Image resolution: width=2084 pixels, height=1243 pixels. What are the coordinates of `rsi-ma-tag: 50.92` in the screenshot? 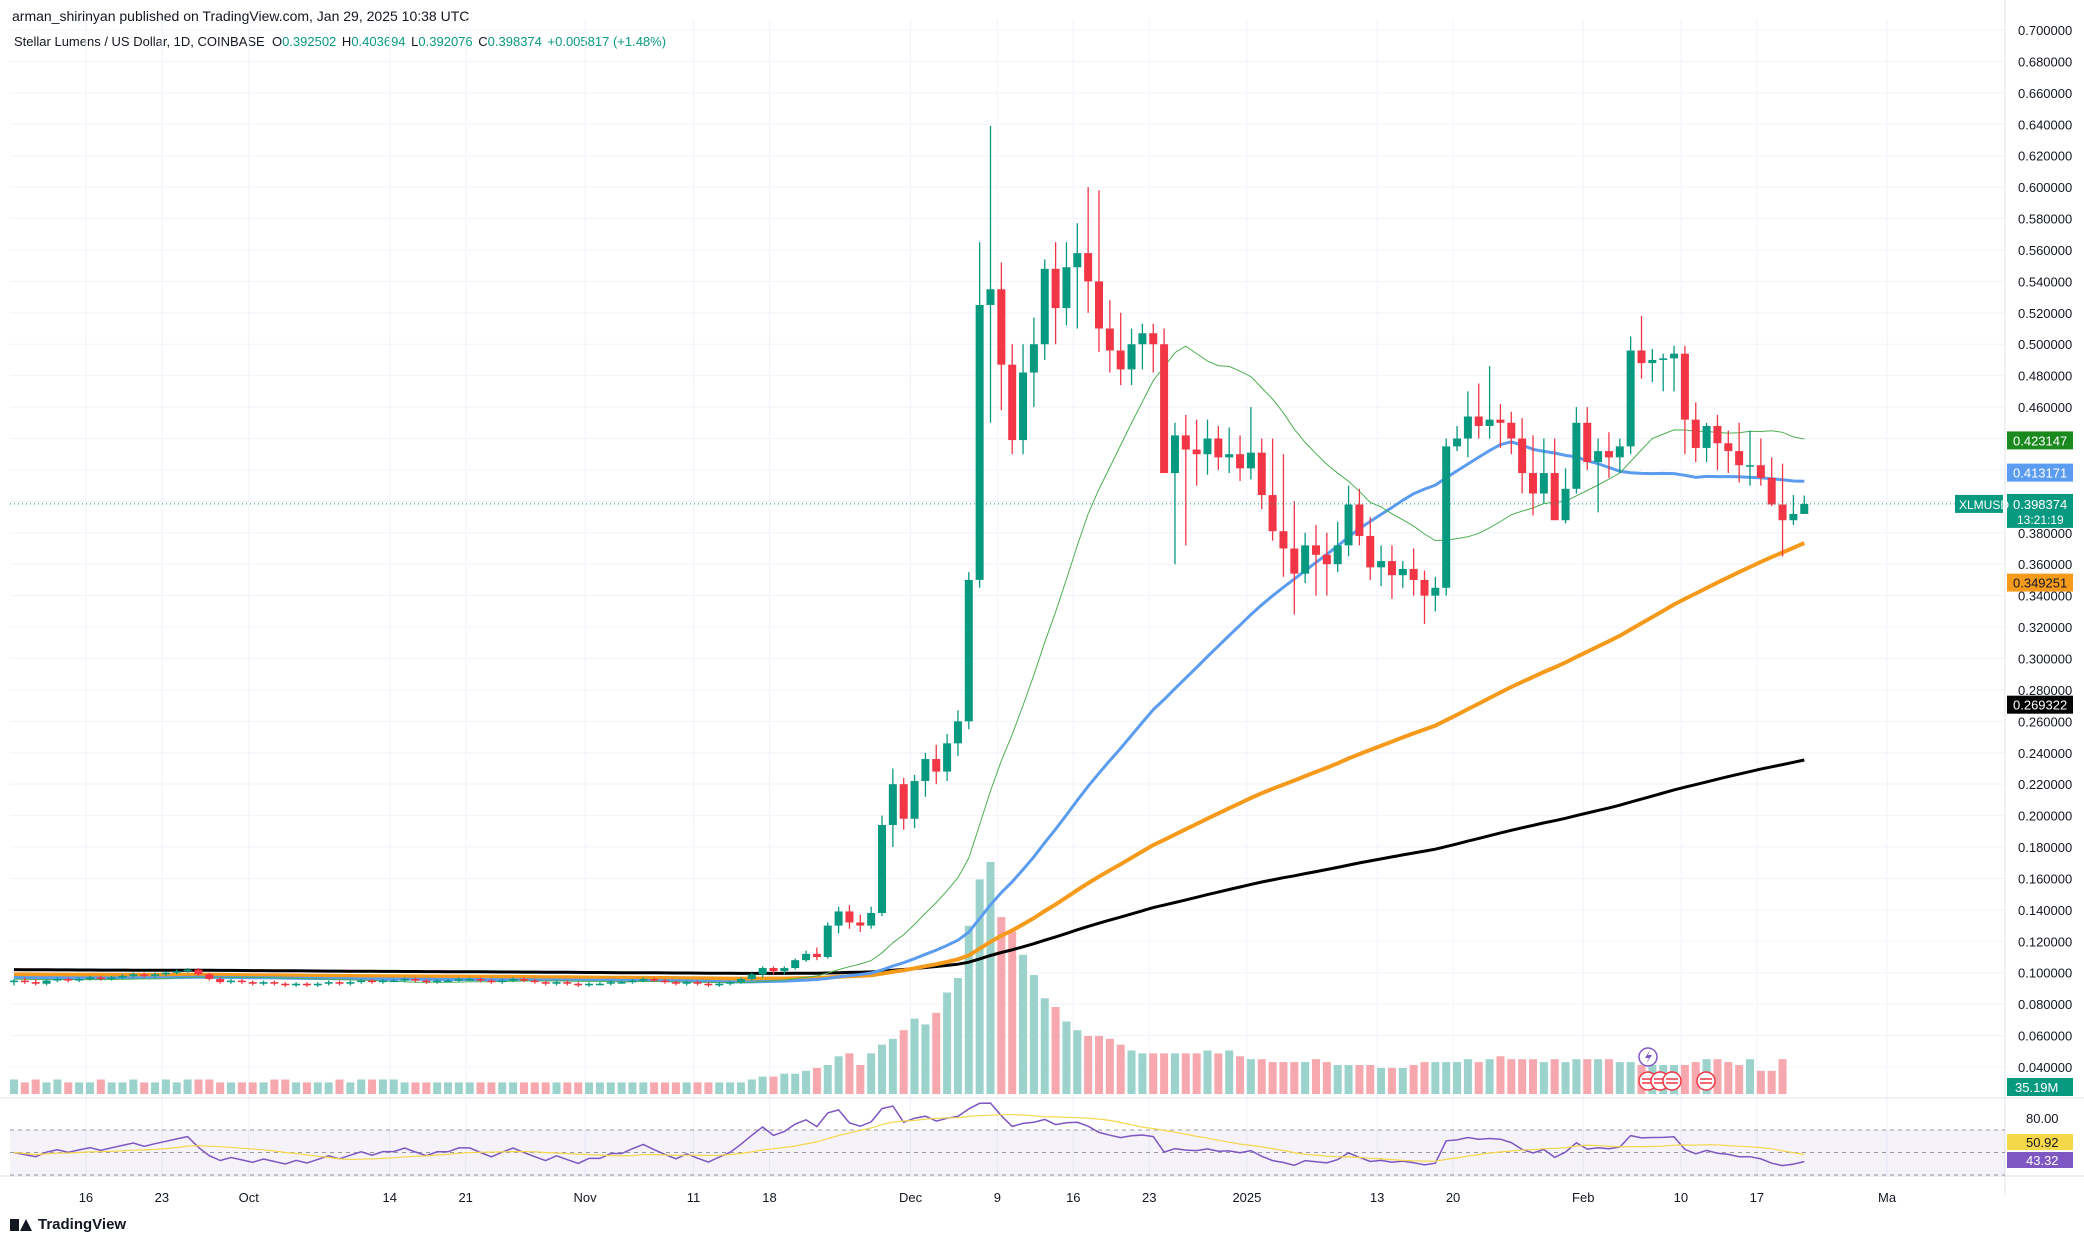 It's located at (2042, 1142).